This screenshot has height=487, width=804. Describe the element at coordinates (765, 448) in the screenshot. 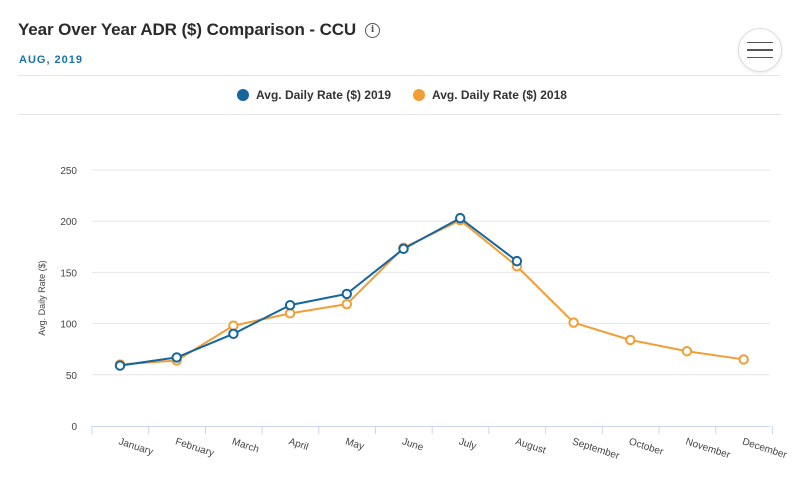

I see `x-tick-label: December` at that location.